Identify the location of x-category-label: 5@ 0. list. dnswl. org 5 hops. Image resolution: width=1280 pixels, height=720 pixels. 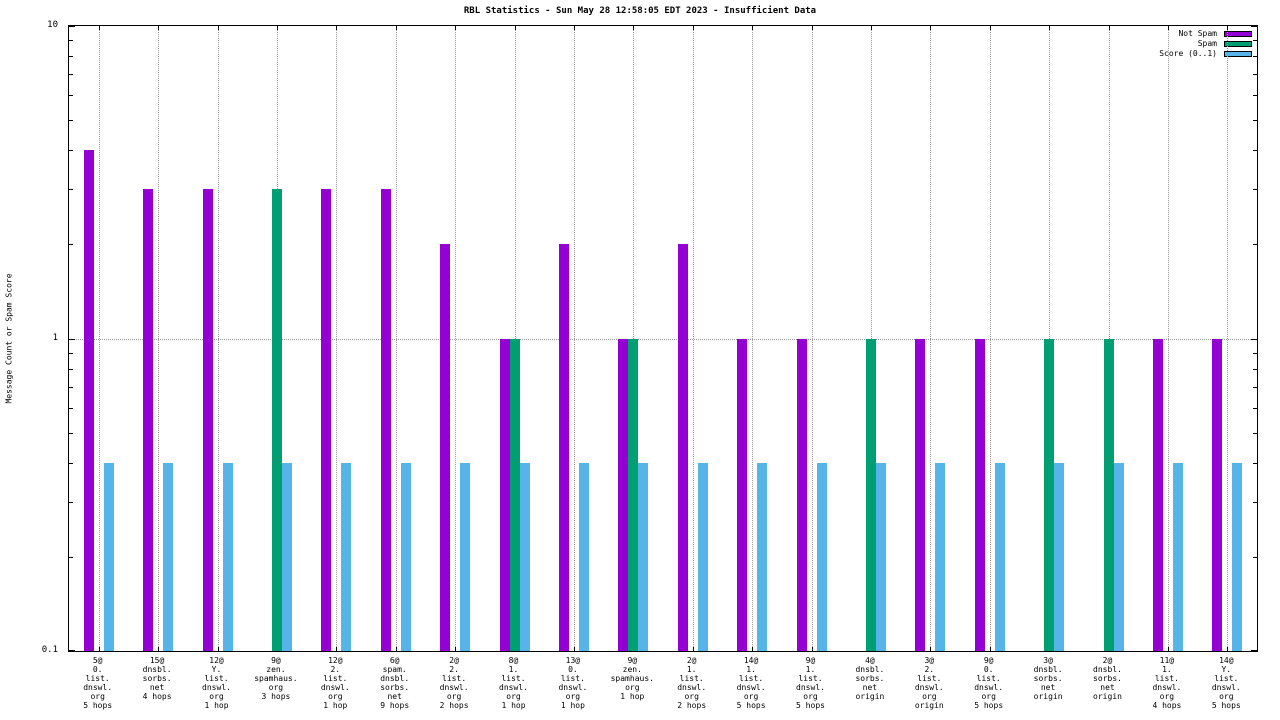
(98, 683).